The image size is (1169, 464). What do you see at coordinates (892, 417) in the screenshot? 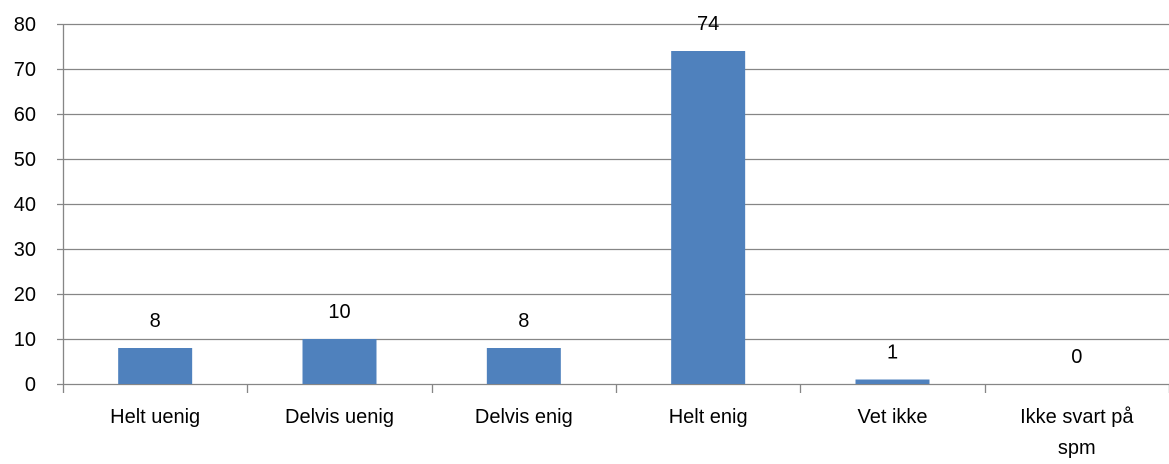
I see `category-label: Vet ikke` at bounding box center [892, 417].